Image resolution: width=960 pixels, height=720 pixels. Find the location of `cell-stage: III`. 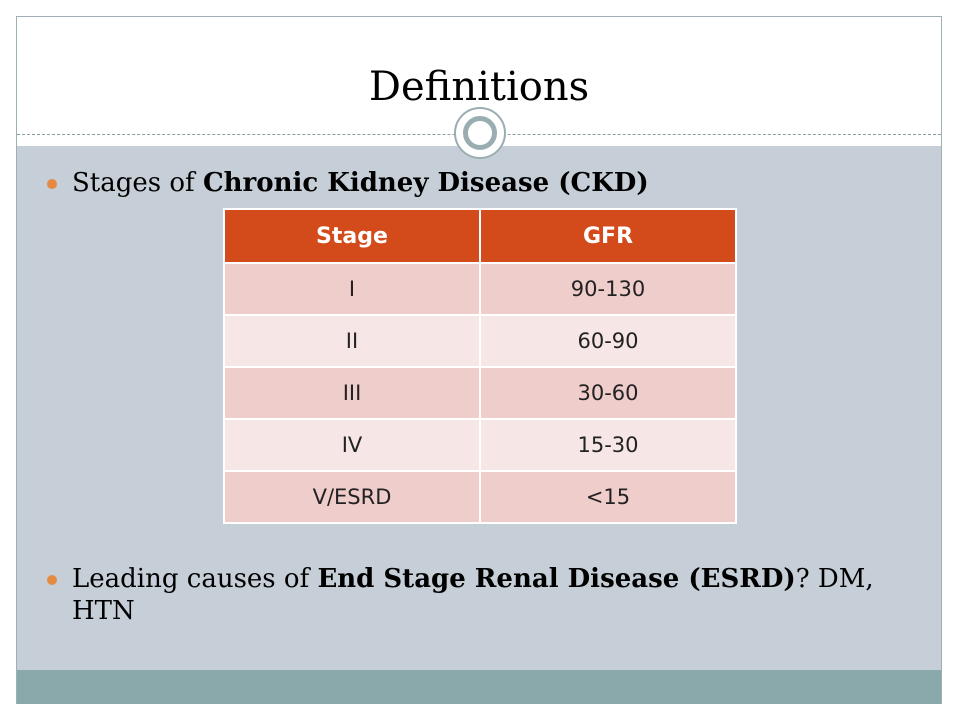

cell-stage: III is located at coordinates (352, 393).